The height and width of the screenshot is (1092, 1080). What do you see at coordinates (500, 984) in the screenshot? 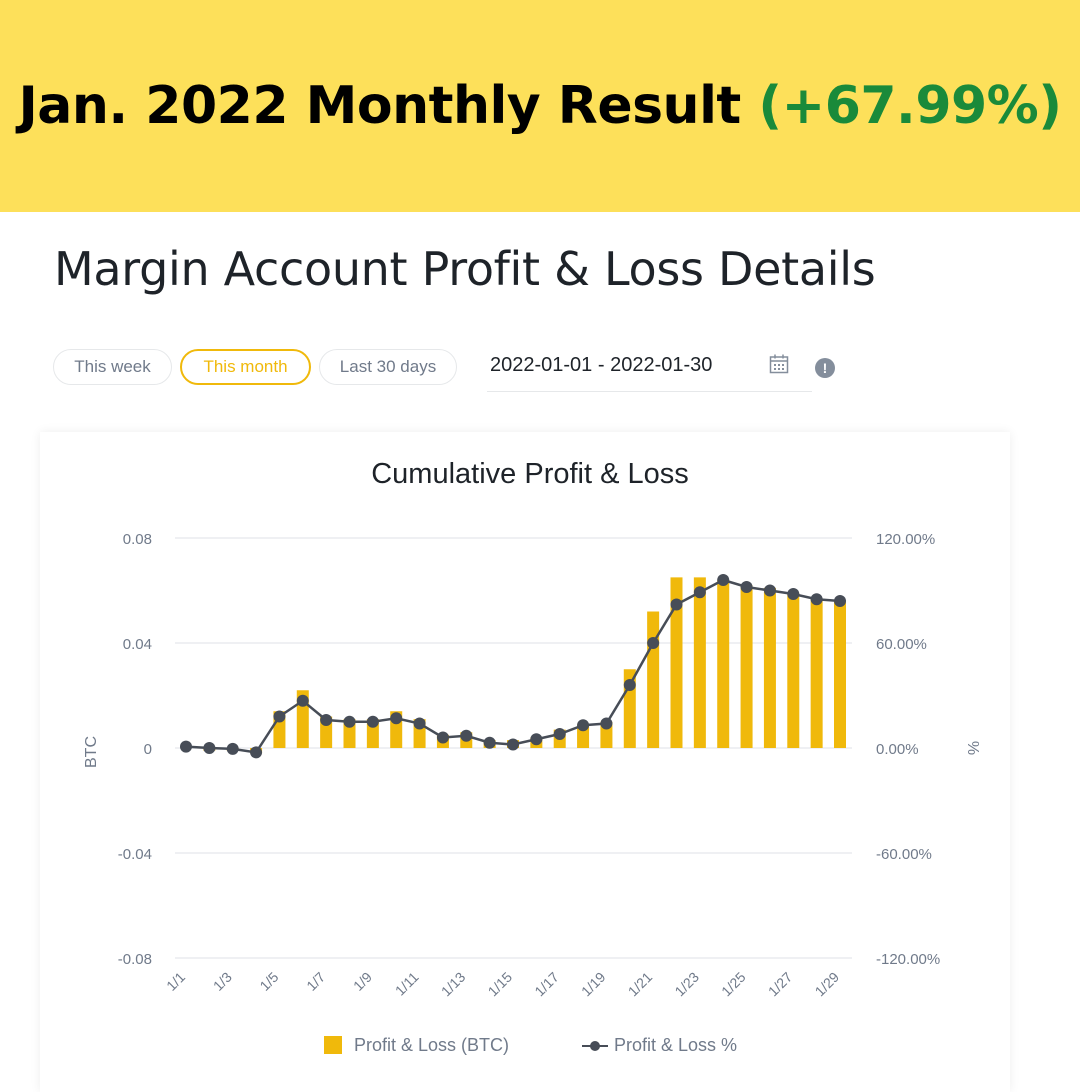
I see `x-tick-label: 1/15` at bounding box center [500, 984].